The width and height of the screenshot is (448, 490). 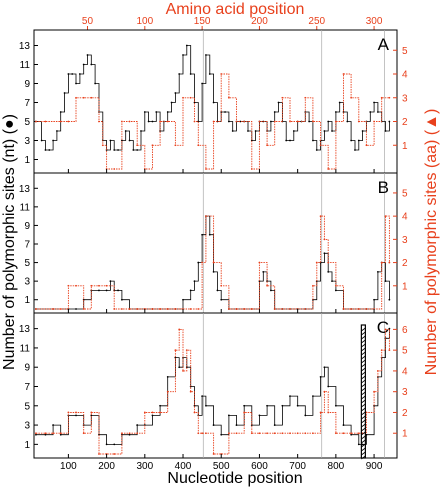 I want to click on y-right-axis-title: Number of polymorphic sites (aa) (▲), so click(x=431, y=242).